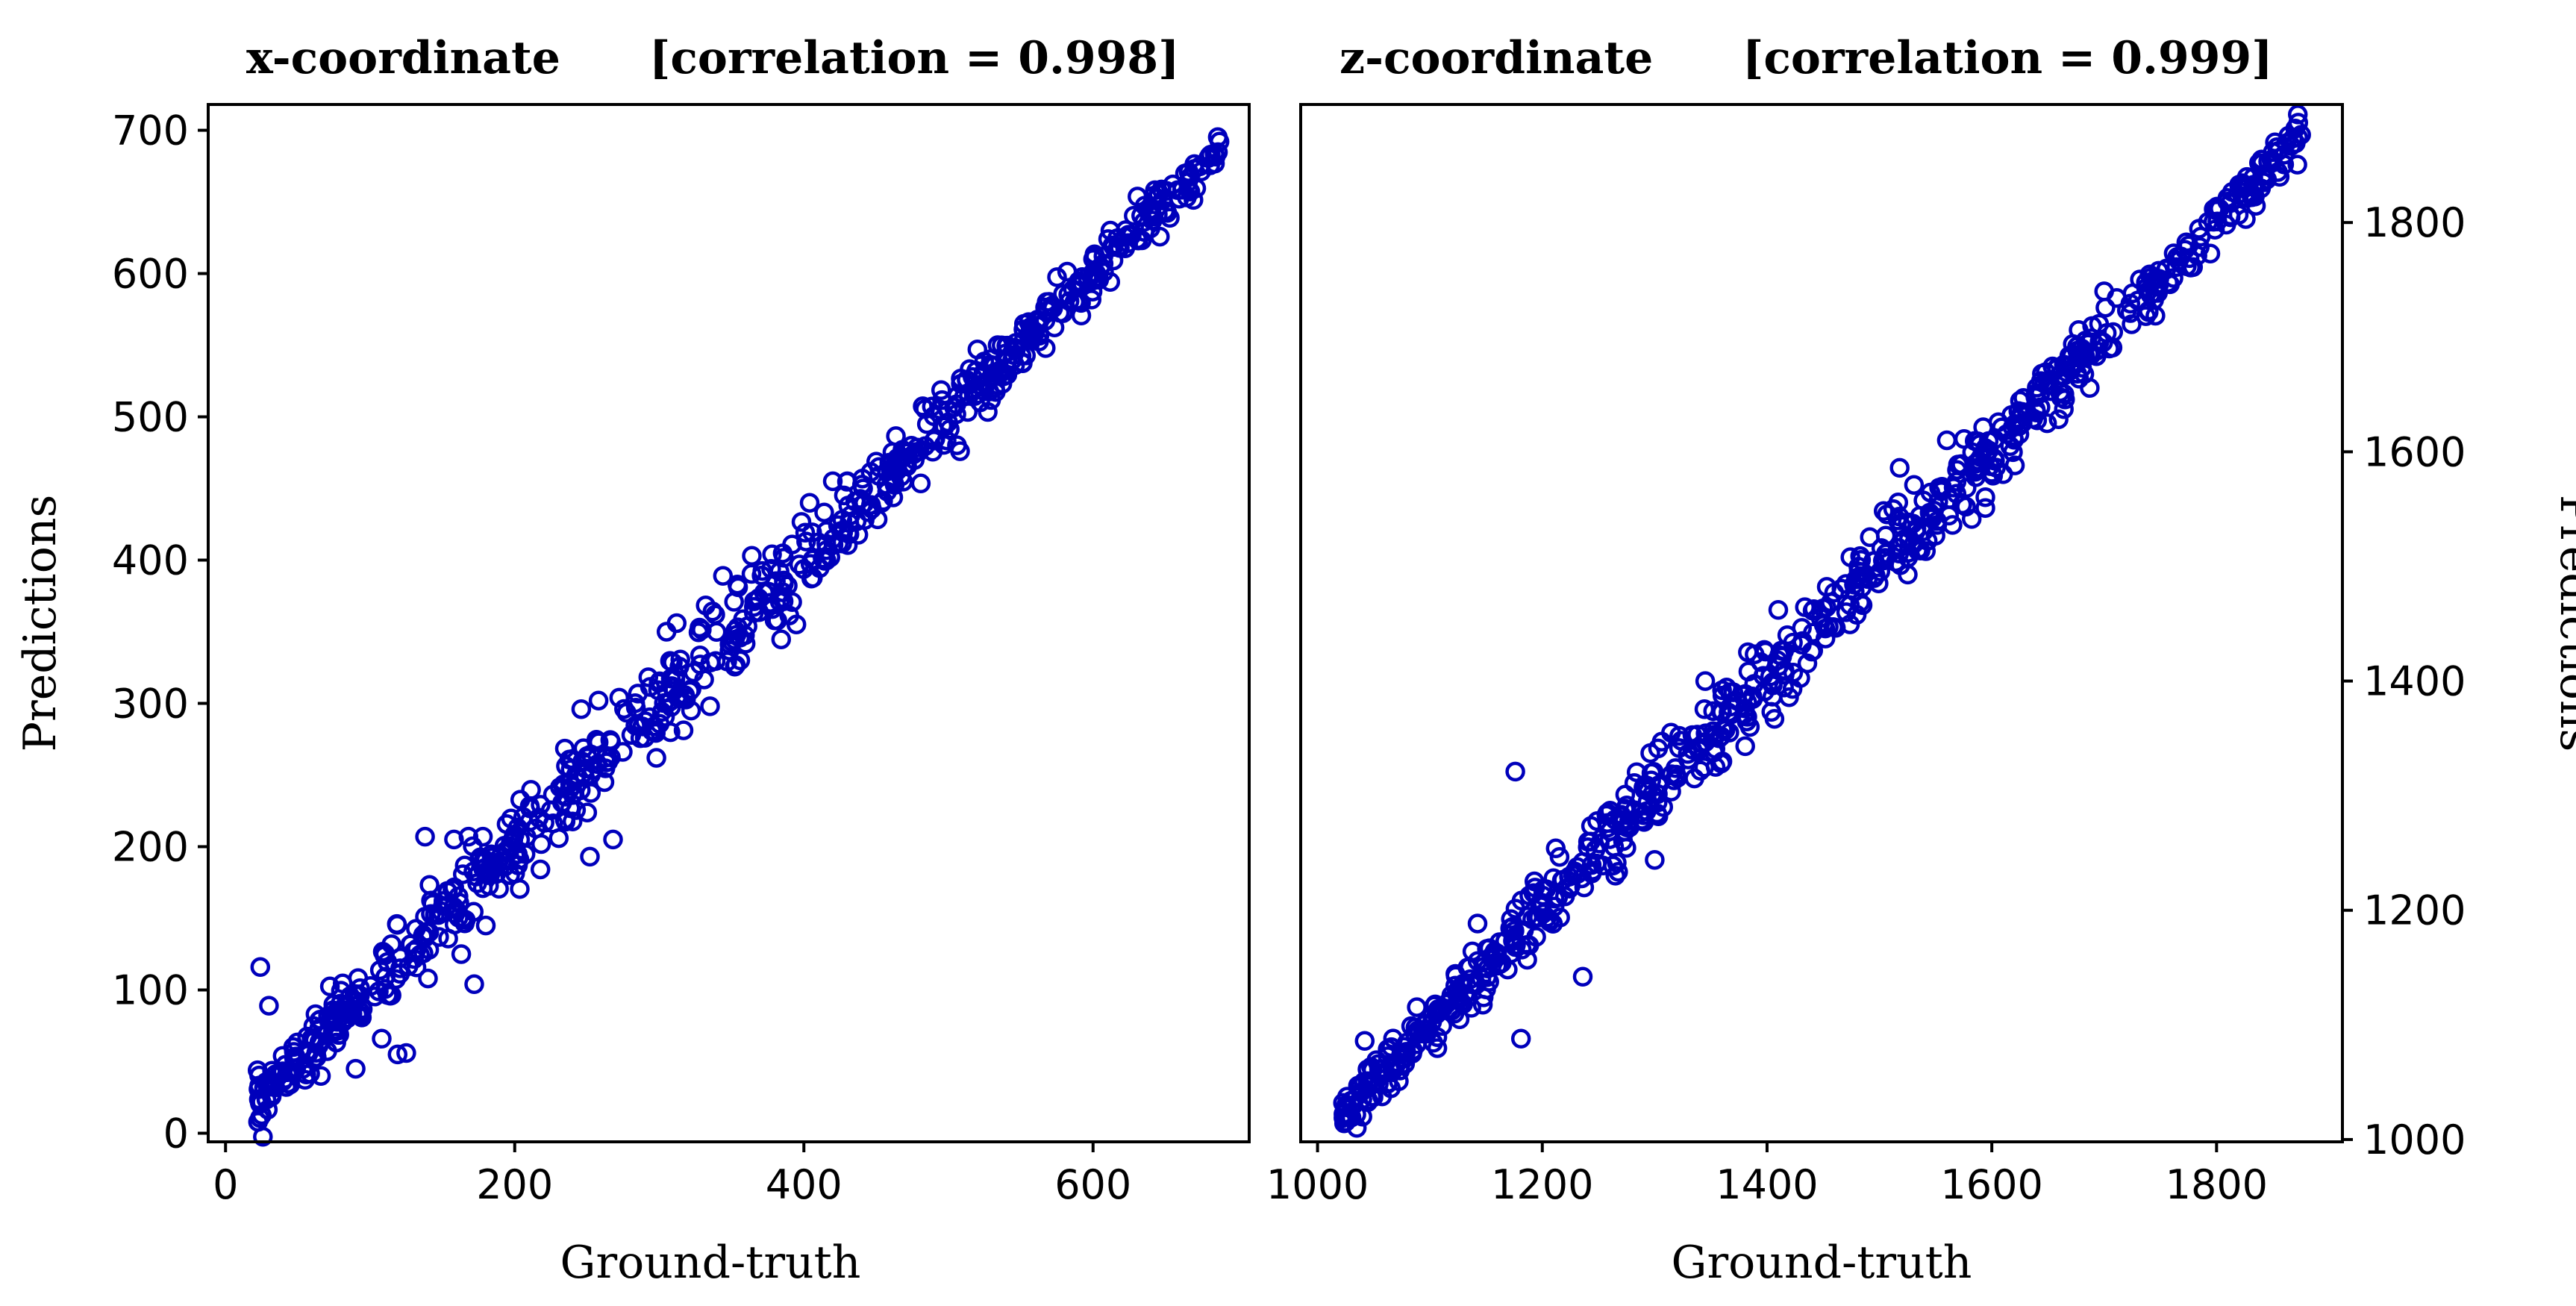 The width and height of the screenshot is (2576, 1306). What do you see at coordinates (1092, 1184) in the screenshot?
I see `x-tick-label: 600` at bounding box center [1092, 1184].